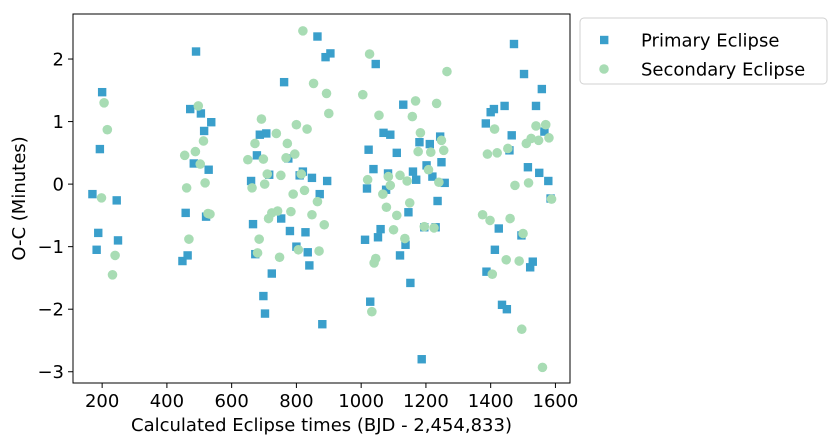 The width and height of the screenshot is (836, 446). Describe the element at coordinates (710, 41) in the screenshot. I see `legend-label: Primary Eclipse` at that location.